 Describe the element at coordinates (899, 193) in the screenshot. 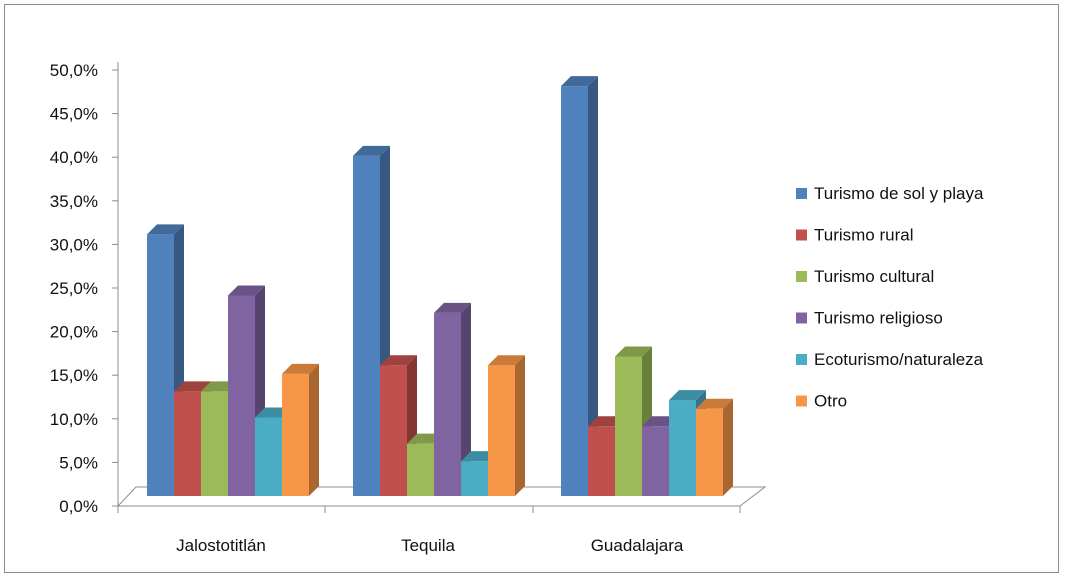

I see `legend-label: Turismo de sol y playa` at that location.